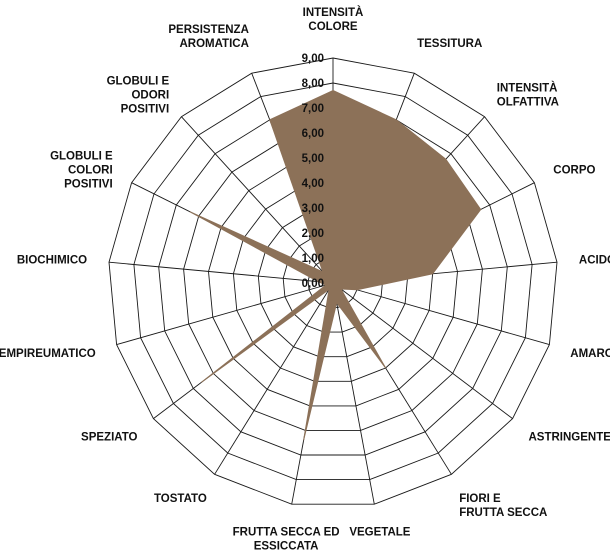 The height and width of the screenshot is (550, 610). I want to click on axis-label: EMPIREUMATICO, so click(48, 354).